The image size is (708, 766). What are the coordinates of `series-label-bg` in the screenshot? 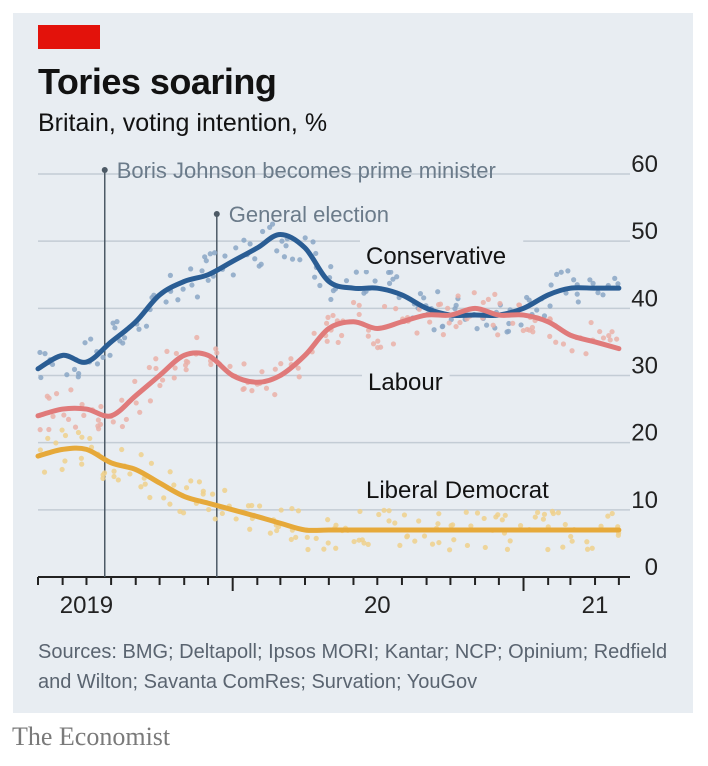 It's located at (467, 489).